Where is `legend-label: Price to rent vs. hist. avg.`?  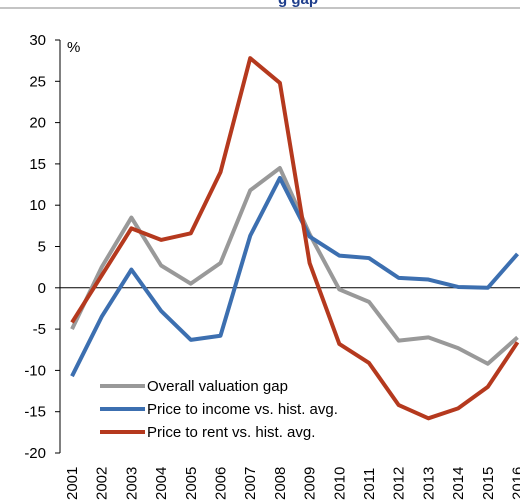
legend-label: Price to rent vs. hist. avg. is located at coordinates (231, 432).